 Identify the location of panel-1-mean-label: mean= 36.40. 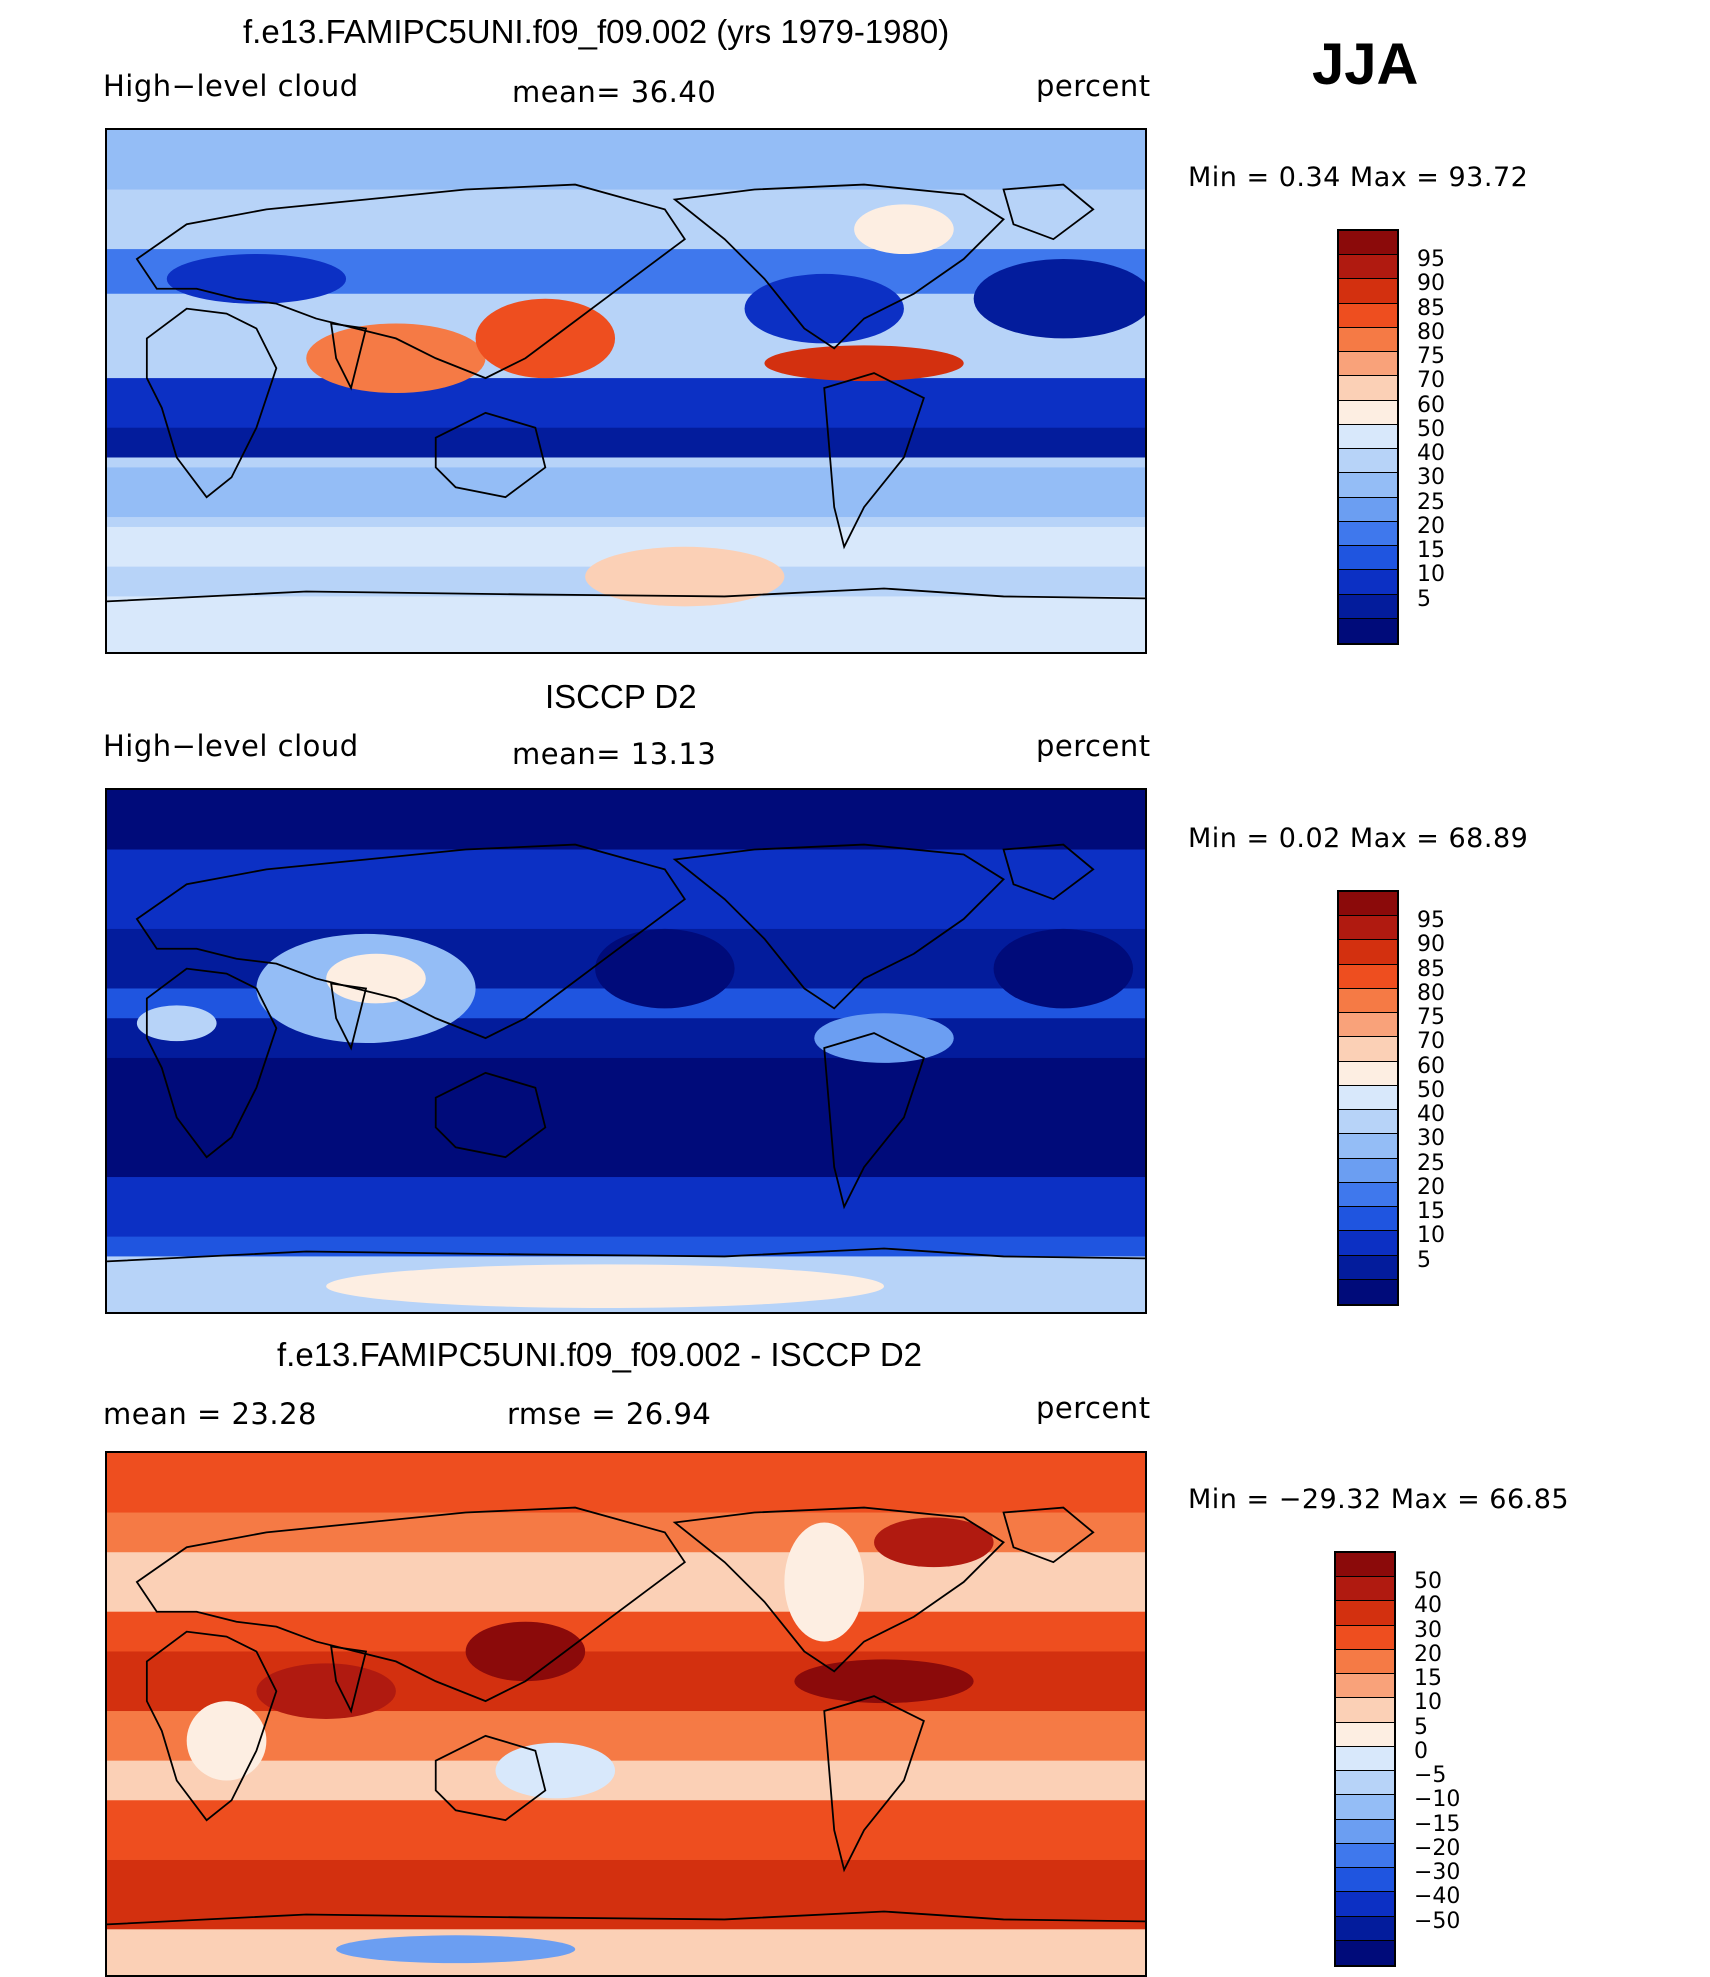
(614, 92).